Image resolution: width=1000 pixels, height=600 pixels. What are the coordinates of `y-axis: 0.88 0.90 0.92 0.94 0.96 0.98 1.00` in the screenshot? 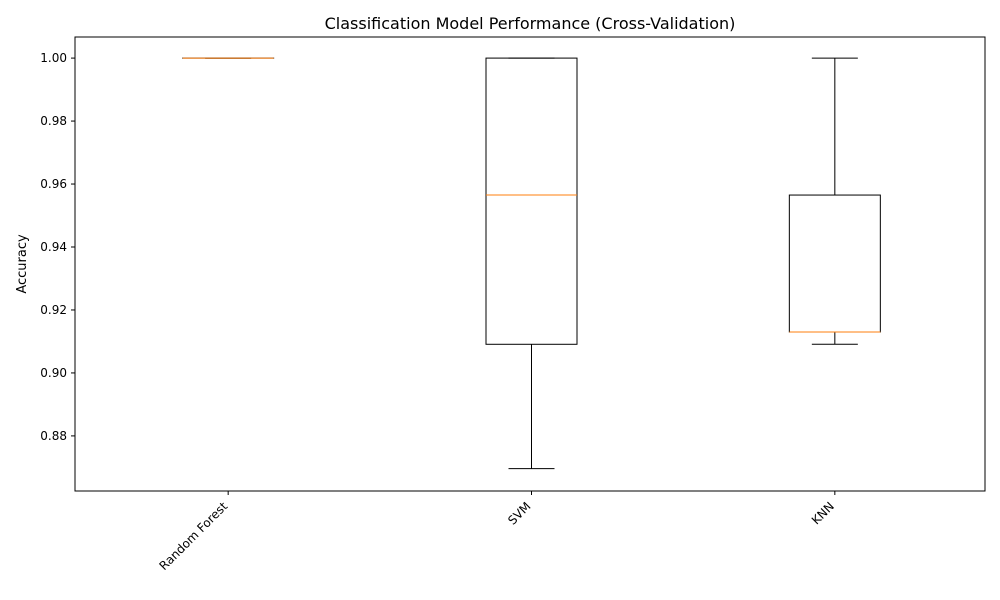 It's located at (57, 247).